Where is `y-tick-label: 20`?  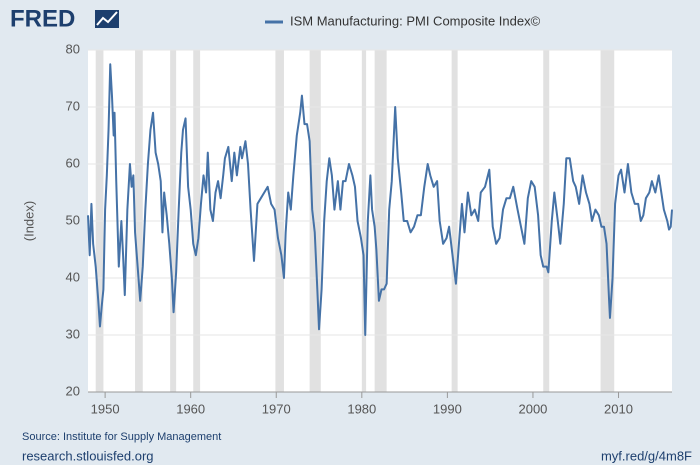
y-tick-label: 20 is located at coordinates (73, 390).